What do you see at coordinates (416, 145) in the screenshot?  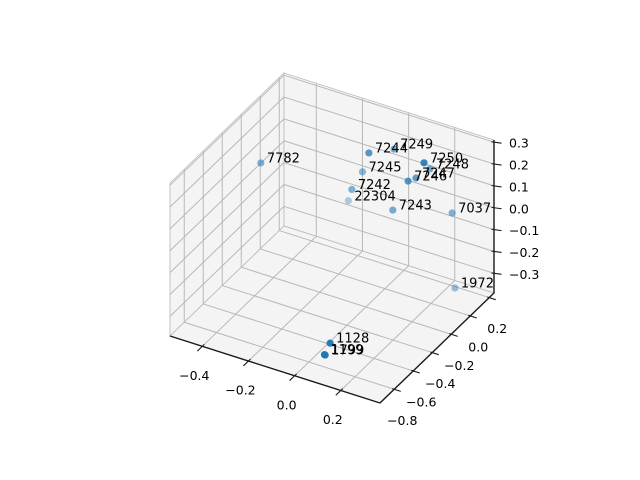 I see `point-label: 7249` at bounding box center [416, 145].